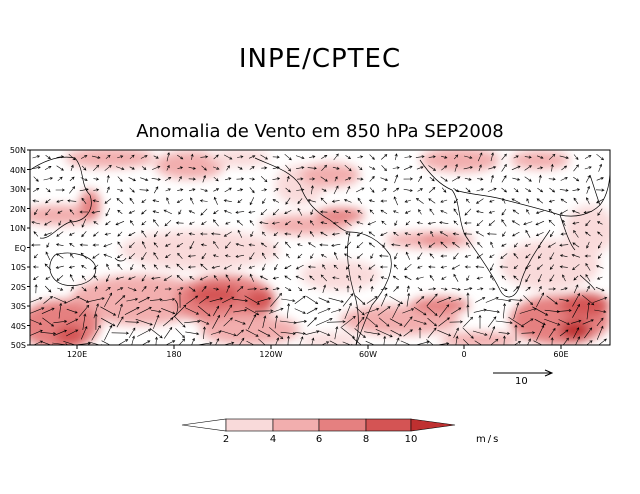 The height and width of the screenshot is (494, 640). I want to click on svg-text: EQ, so click(20, 248).